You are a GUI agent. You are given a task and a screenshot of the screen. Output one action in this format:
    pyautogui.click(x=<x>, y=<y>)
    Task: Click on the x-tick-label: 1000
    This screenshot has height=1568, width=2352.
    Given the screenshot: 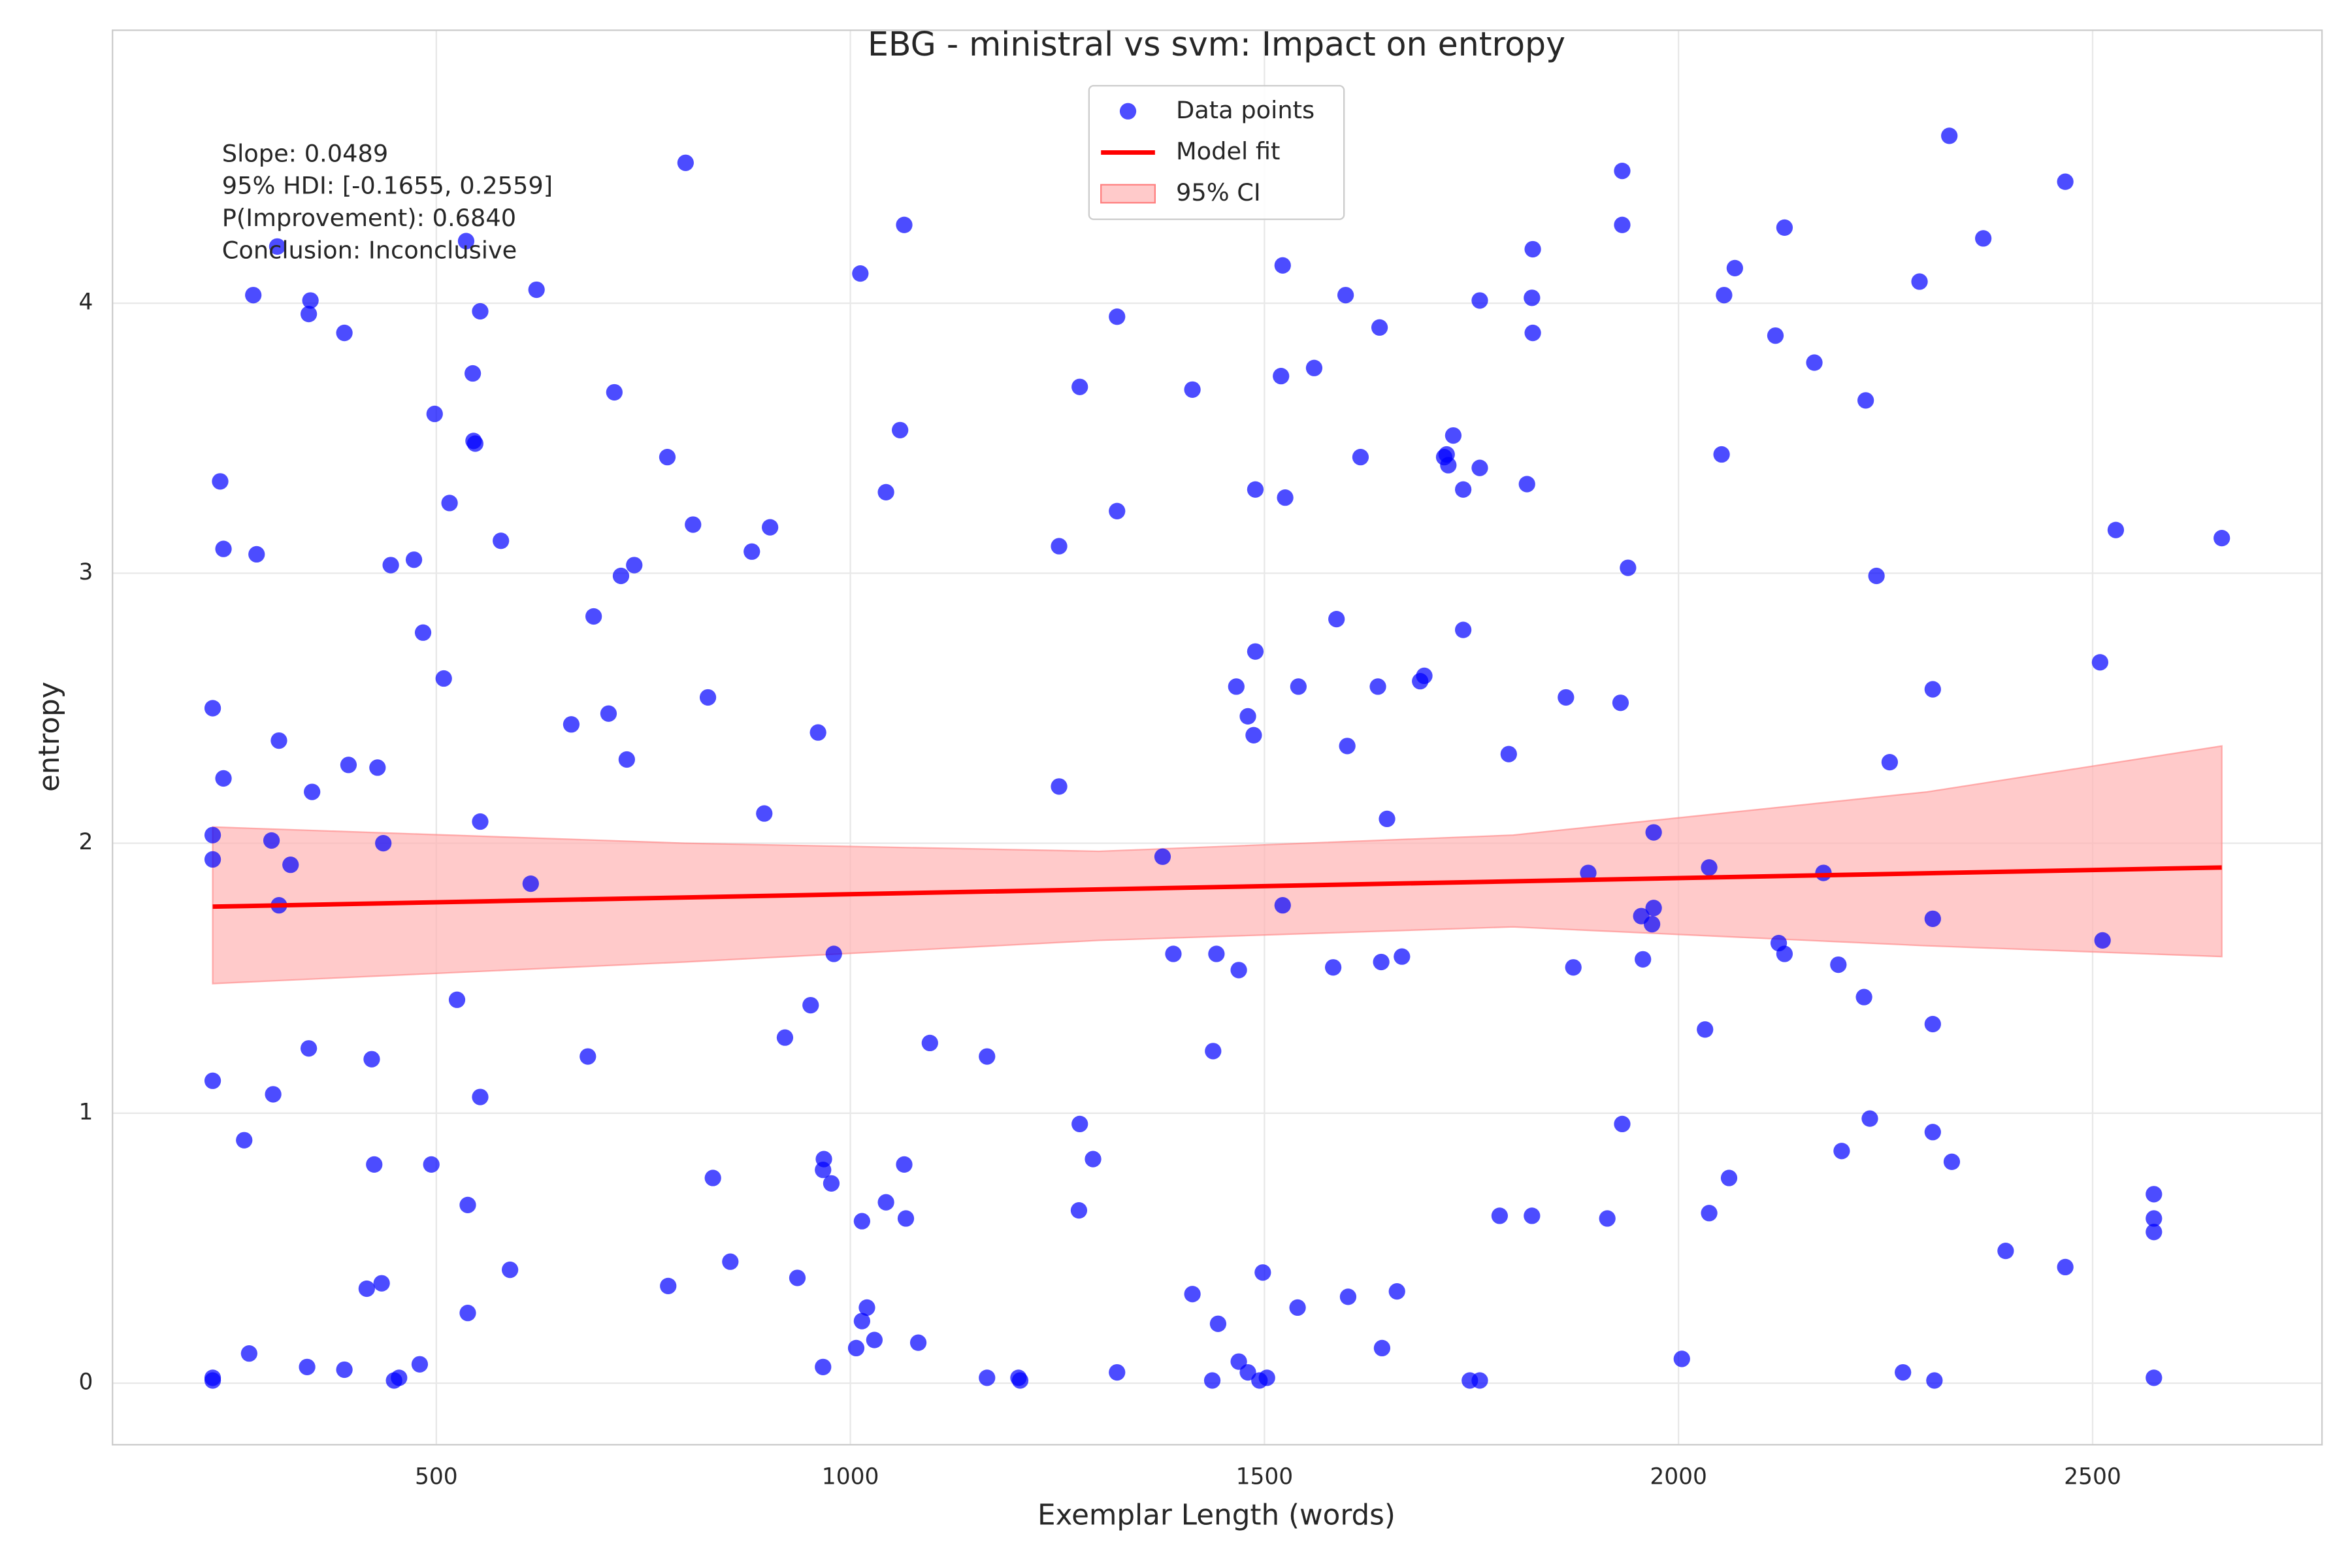 What is the action you would take?
    pyautogui.click(x=850, y=1476)
    